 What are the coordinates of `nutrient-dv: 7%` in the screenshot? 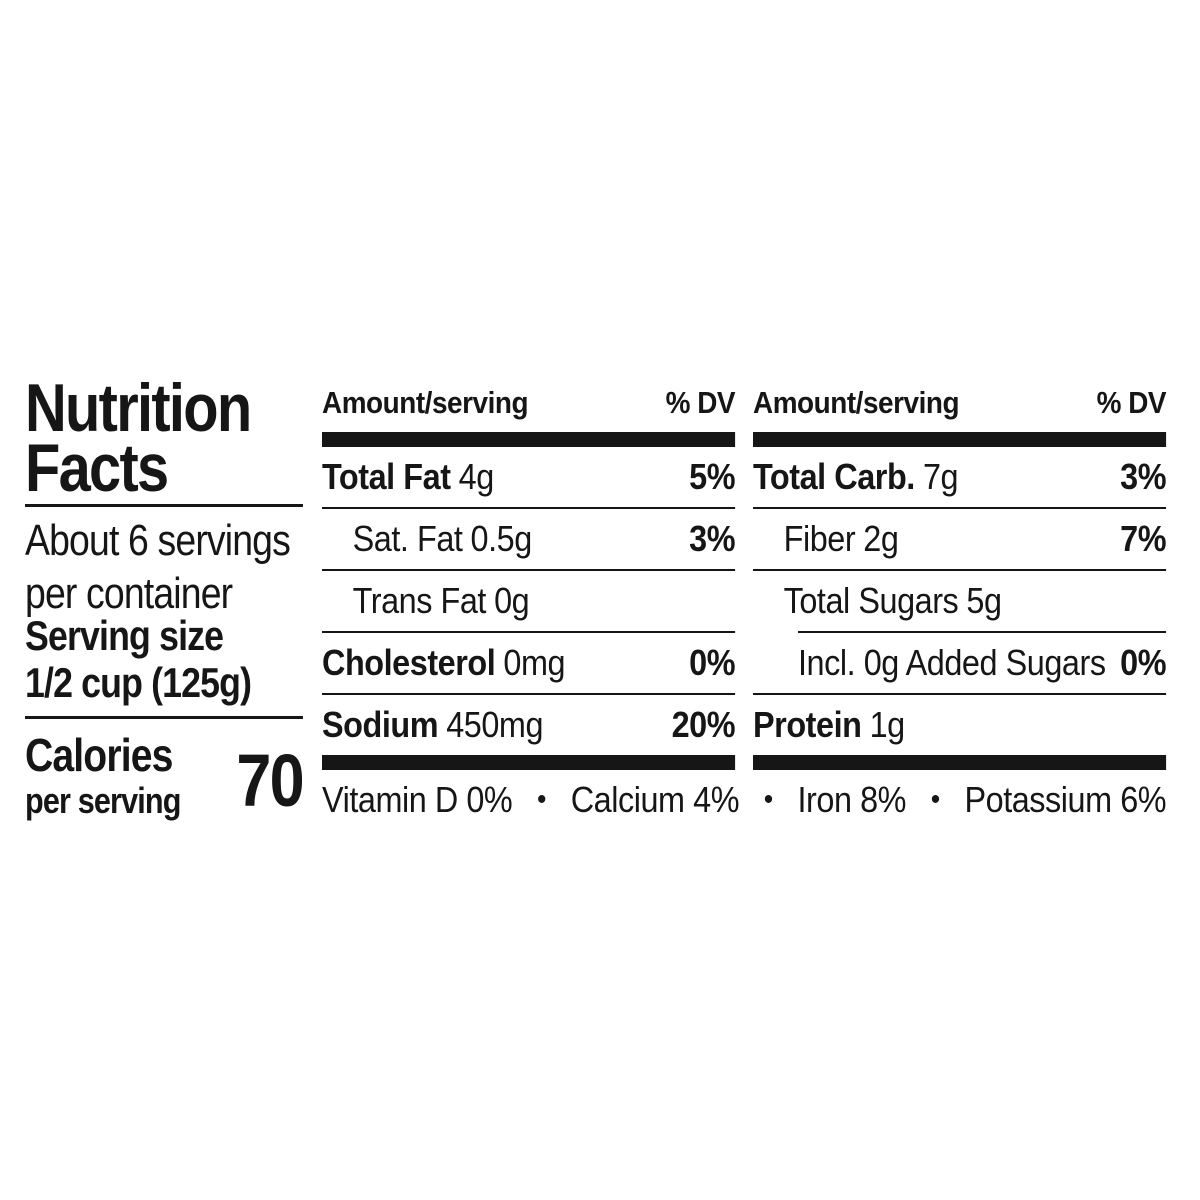 It's located at (1143, 538).